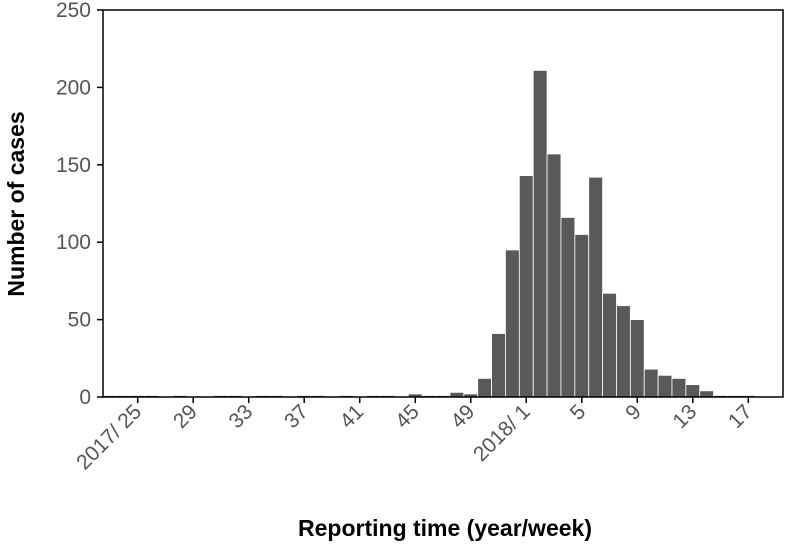  What do you see at coordinates (73, 11) in the screenshot?
I see `y-tick-label: 250` at bounding box center [73, 11].